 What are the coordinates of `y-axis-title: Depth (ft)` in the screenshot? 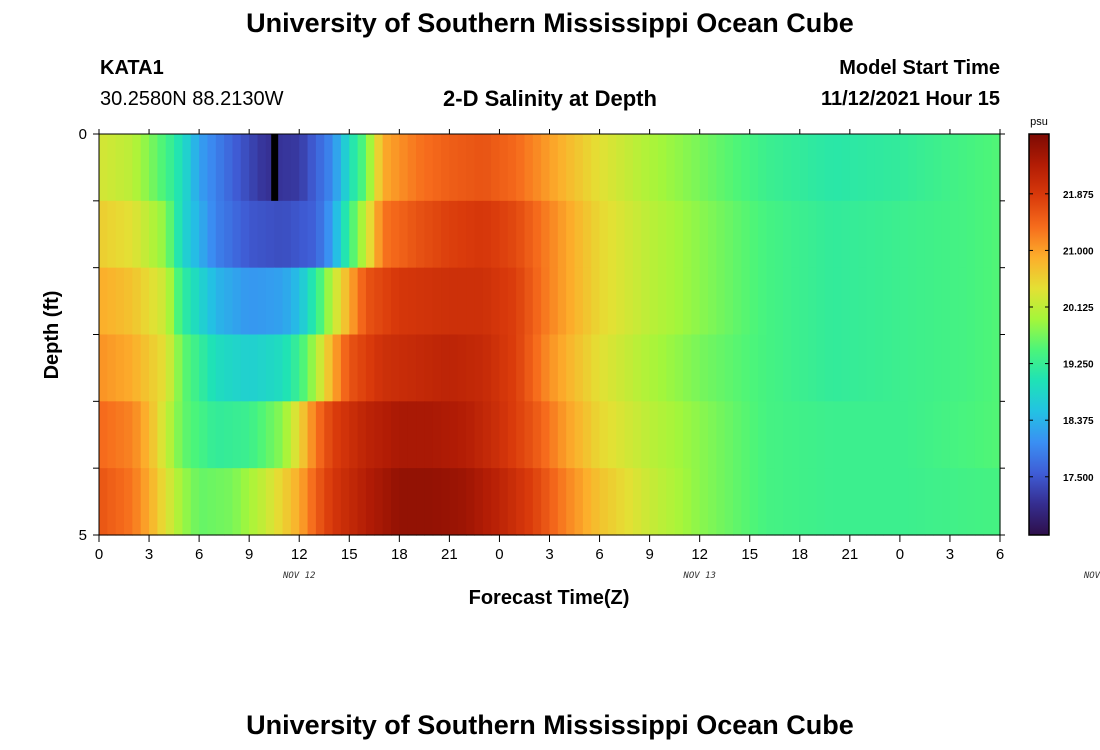 It's located at (52, 335).